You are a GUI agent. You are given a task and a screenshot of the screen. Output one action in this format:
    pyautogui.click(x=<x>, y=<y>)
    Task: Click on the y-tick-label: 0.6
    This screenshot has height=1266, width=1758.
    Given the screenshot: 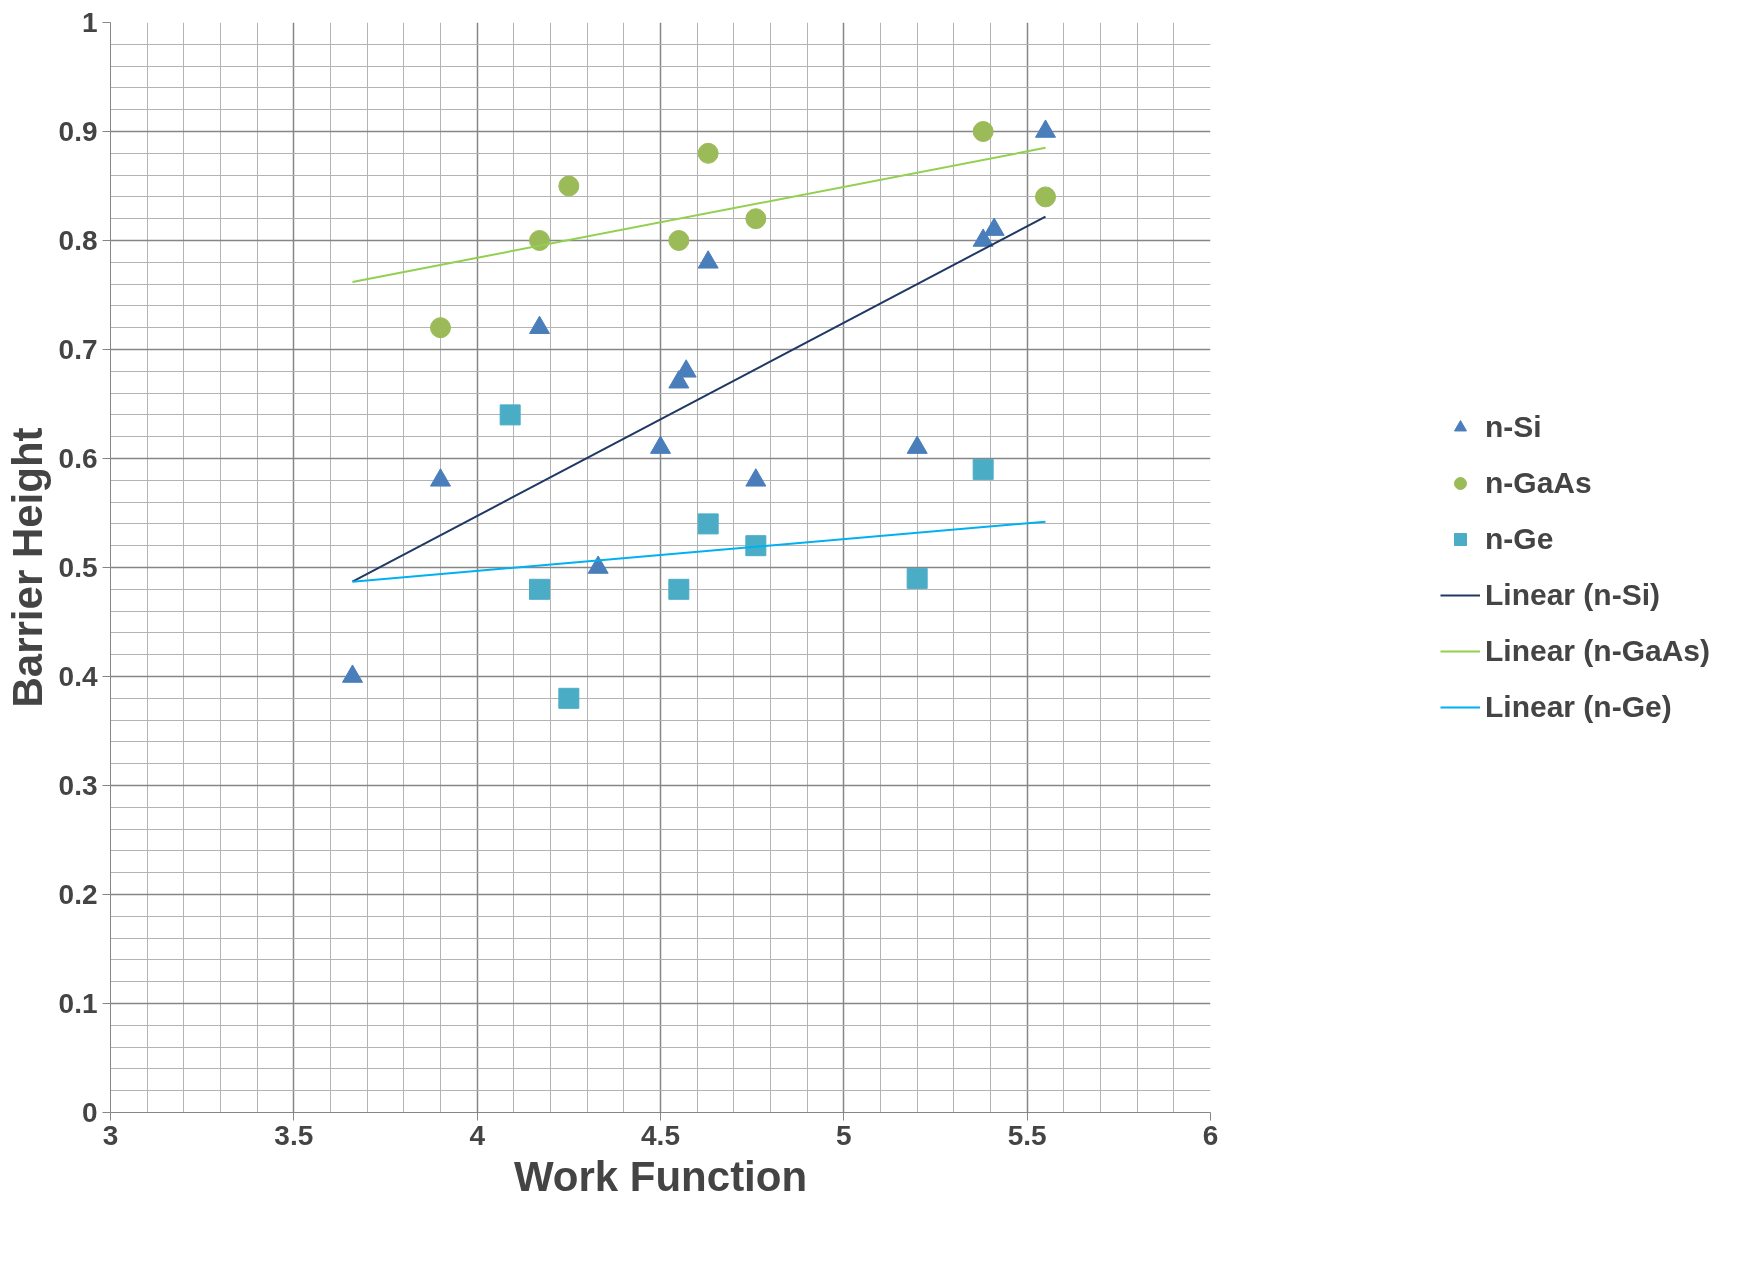 What is the action you would take?
    pyautogui.click(x=78, y=458)
    